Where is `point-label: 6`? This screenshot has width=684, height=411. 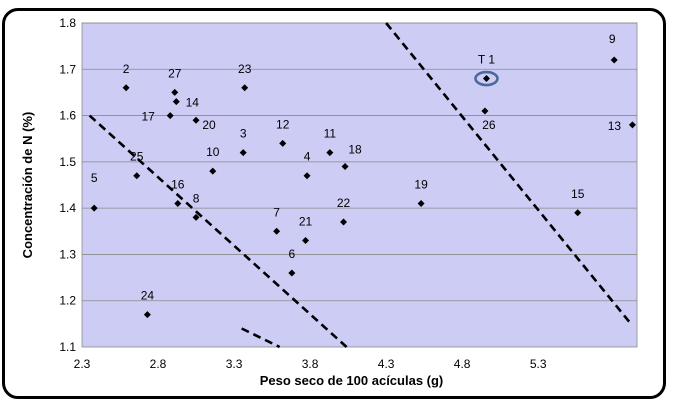
point-label: 6 is located at coordinates (291, 254).